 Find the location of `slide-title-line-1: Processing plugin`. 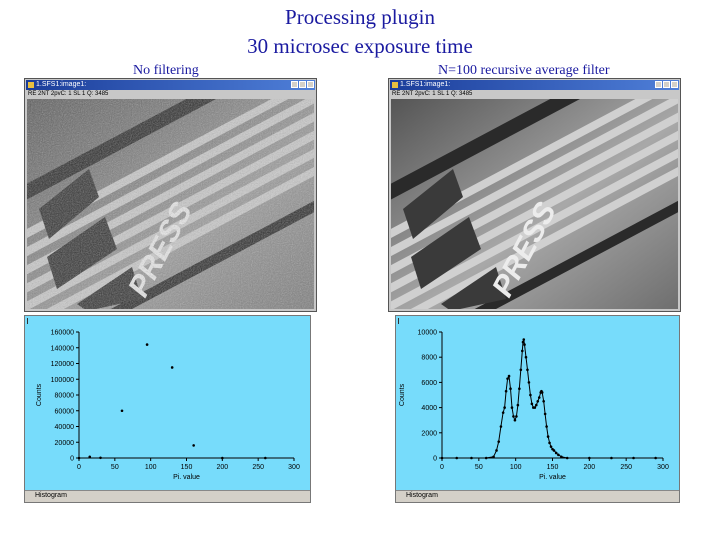

slide-title-line-1: Processing plugin is located at coordinates (360, 17).